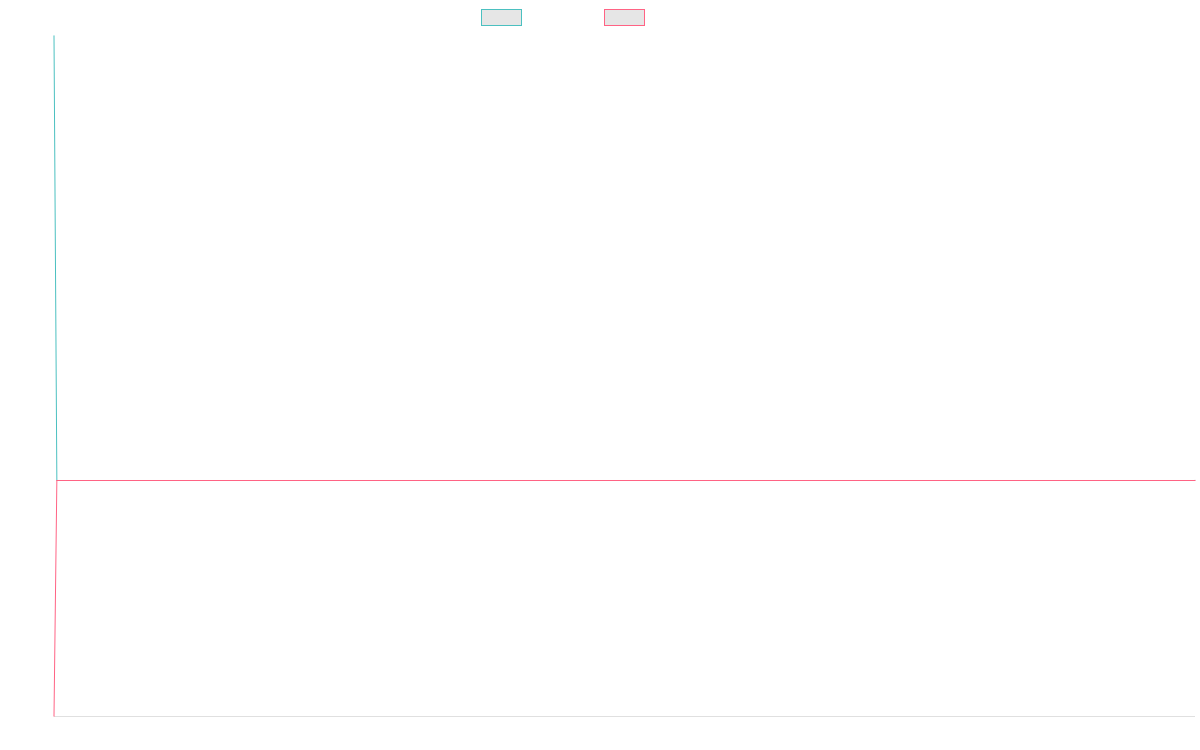 This screenshot has width=1200, height=750. I want to click on chart-legend, so click(563, 17).